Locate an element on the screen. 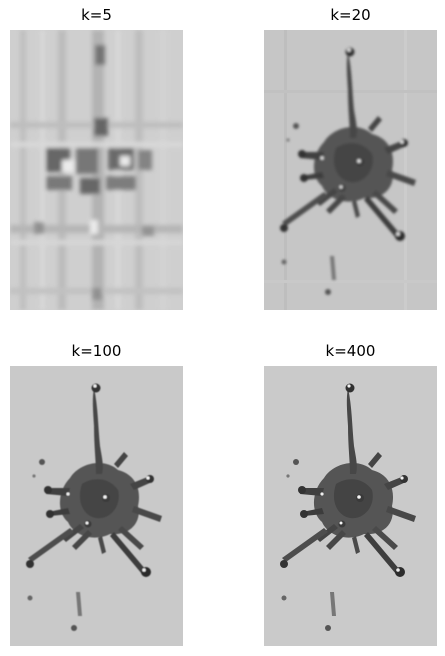 Image resolution: width=445 pixels, height=656 pixels. panel-title: k=5 is located at coordinates (96, 15).